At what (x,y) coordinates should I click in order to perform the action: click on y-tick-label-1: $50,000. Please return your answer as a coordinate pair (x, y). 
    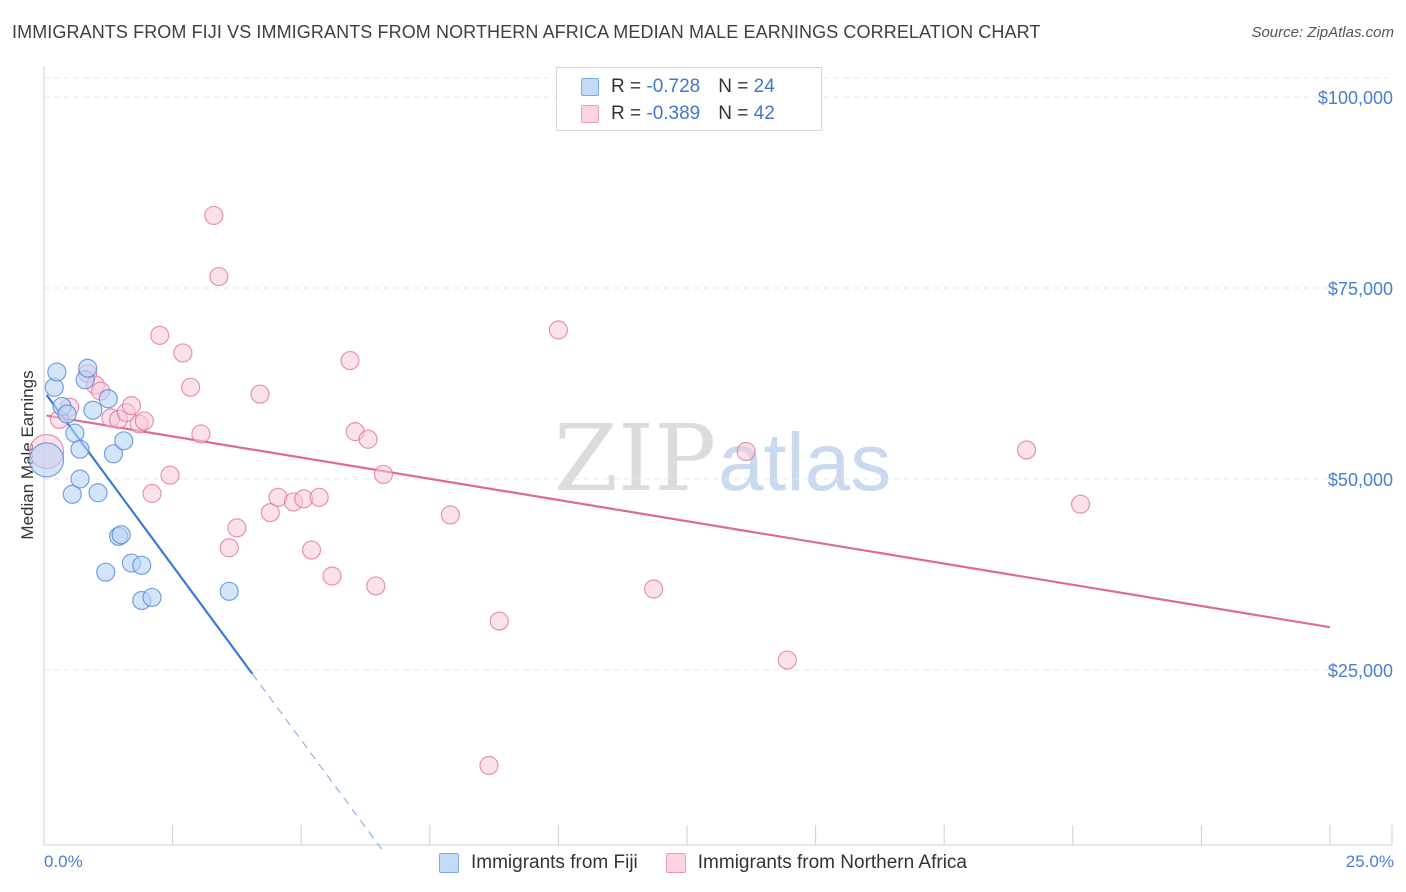
    Looking at the image, I should click on (1360, 480).